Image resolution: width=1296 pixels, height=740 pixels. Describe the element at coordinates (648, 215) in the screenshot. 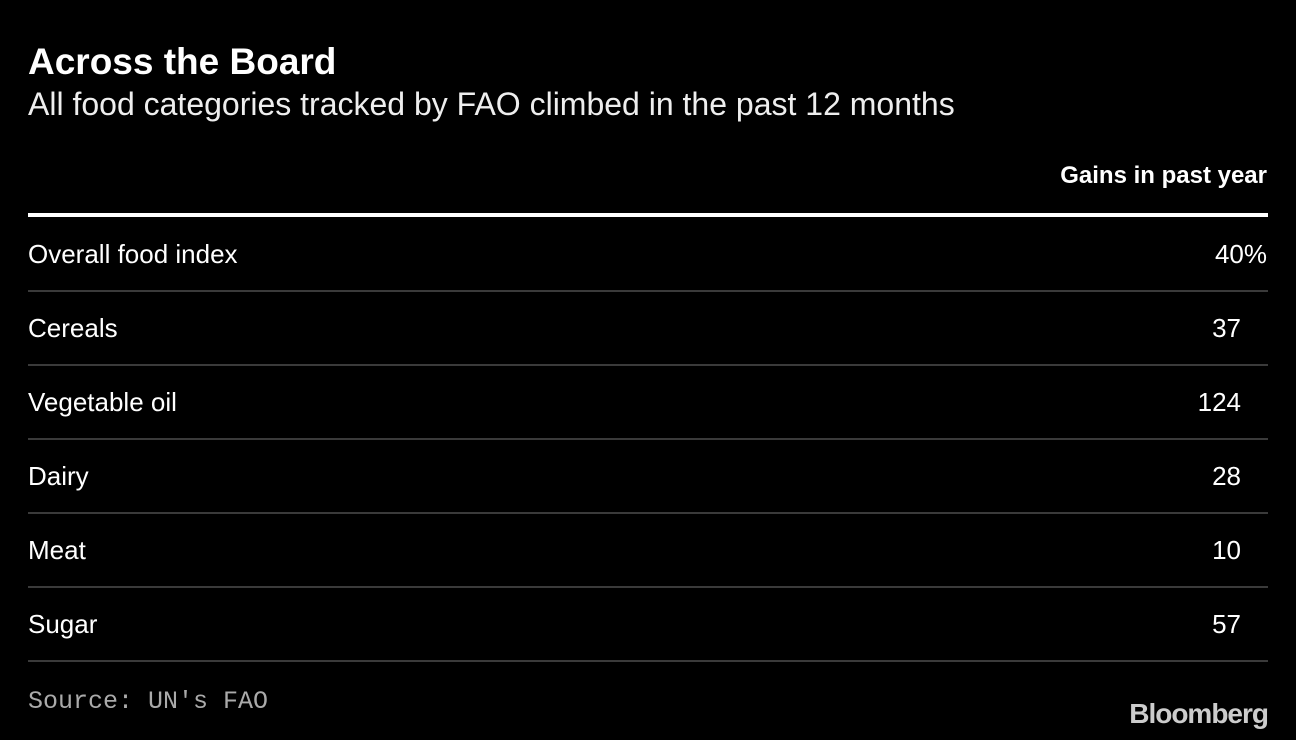

I see `header-rule` at that location.